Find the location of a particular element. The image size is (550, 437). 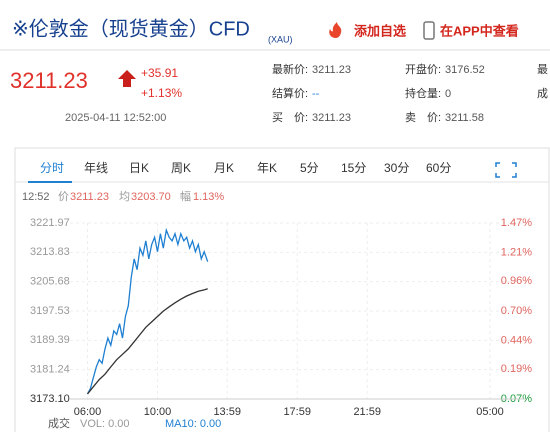

fullscreen-icon is located at coordinates (506, 170).